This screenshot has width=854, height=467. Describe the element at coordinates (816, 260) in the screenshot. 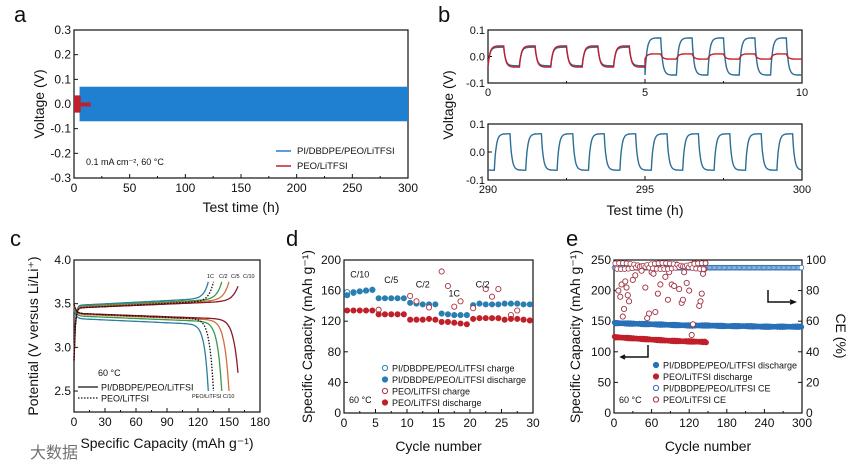

I see `y2-tick-label: 100` at that location.